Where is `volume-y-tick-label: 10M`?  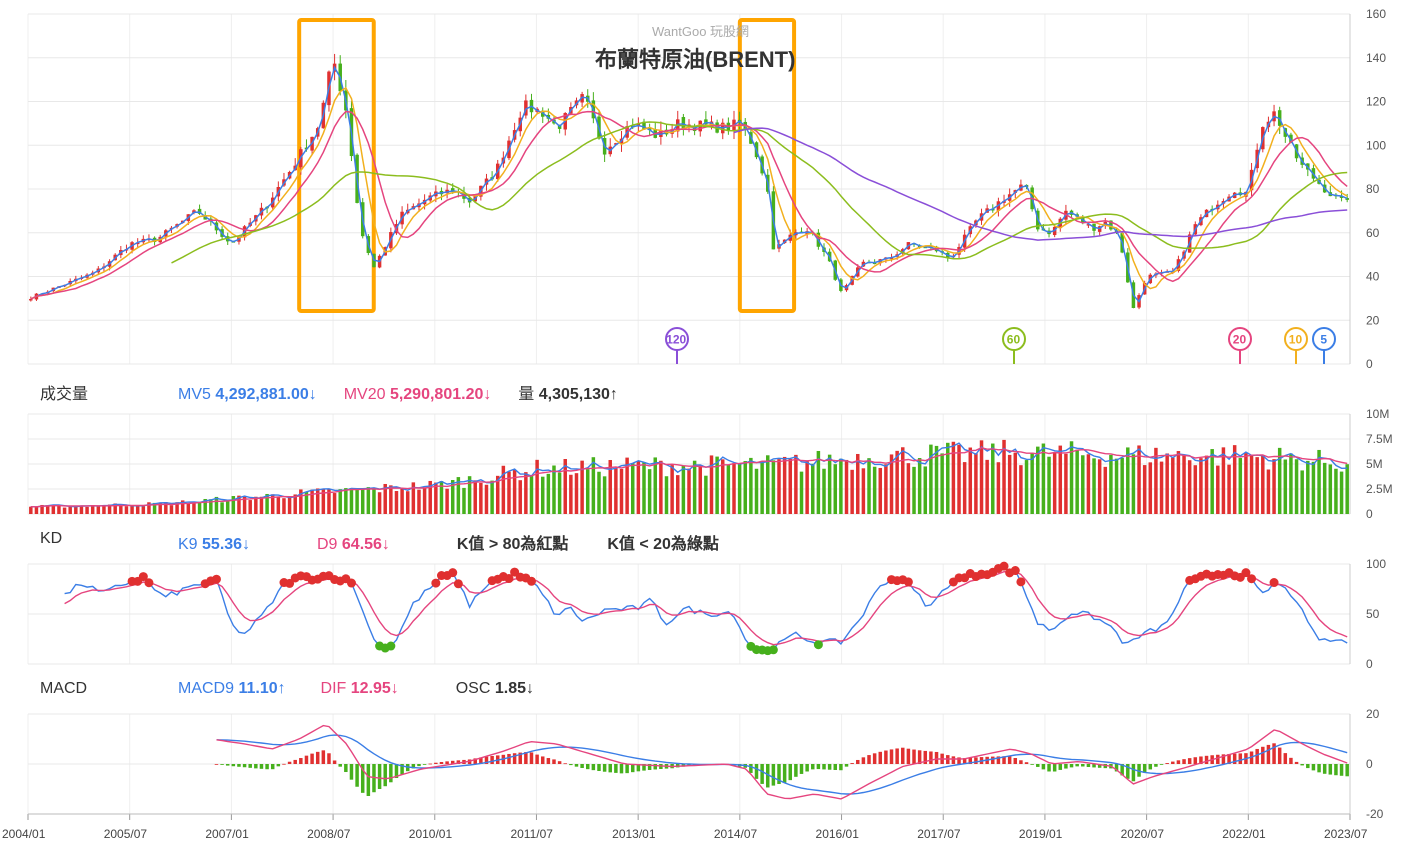
volume-y-tick-label: 10M is located at coordinates (1377, 414).